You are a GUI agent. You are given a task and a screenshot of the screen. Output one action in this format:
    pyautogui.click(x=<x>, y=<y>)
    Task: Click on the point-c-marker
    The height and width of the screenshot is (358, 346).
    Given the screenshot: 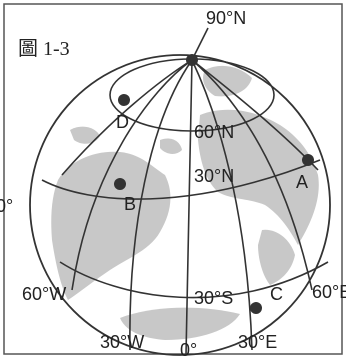 What is the action you would take?
    pyautogui.click(x=256, y=308)
    